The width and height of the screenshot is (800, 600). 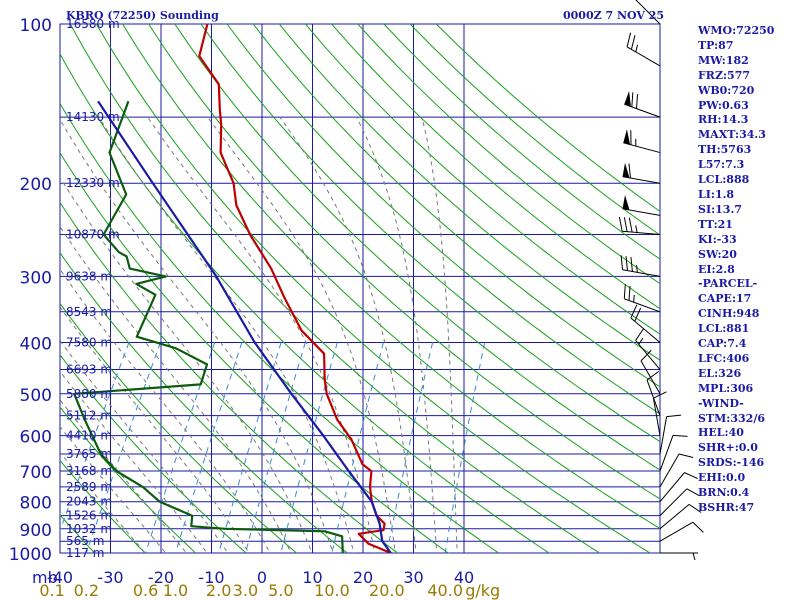 What do you see at coordinates (93, 24) in the screenshot?
I see `height-label: 16580 m` at bounding box center [93, 24].